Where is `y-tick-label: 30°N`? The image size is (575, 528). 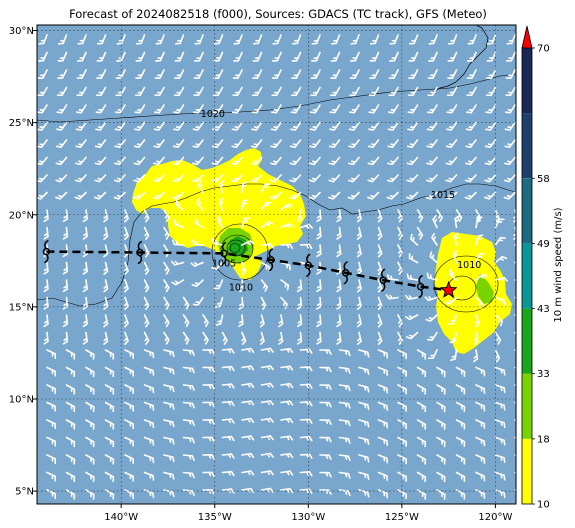 y-tick-label: 30°N is located at coordinates (21, 31).